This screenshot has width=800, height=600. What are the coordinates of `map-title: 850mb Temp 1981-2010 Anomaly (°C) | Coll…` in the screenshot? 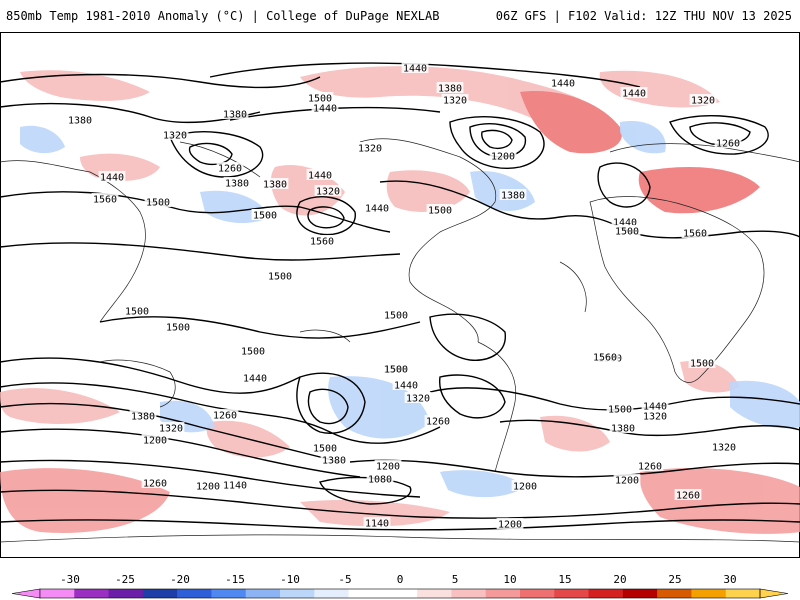 It's located at (223, 16).